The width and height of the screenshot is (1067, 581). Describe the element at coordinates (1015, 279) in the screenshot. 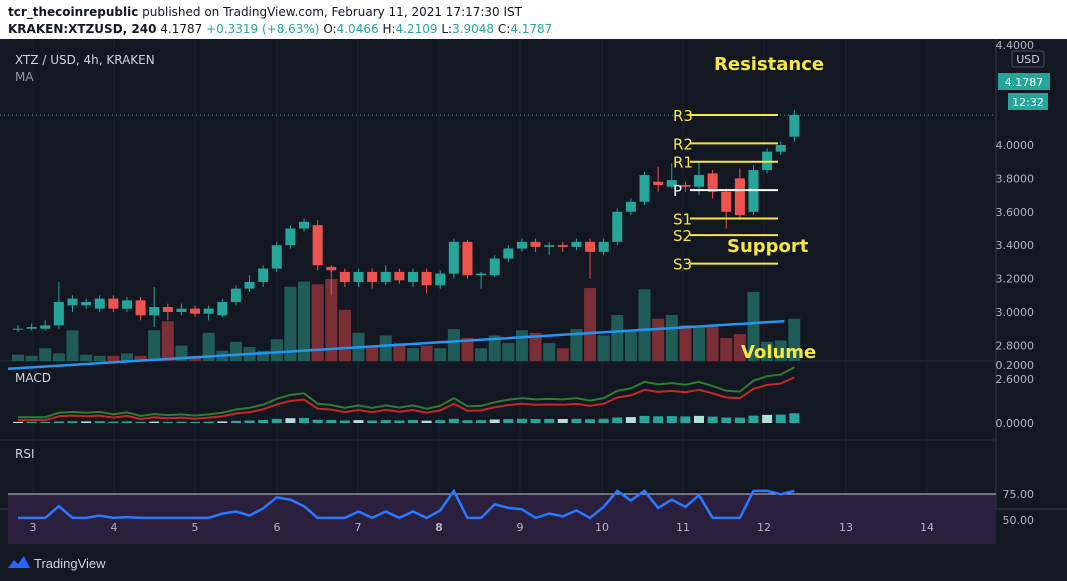

I see `price-tick-label: 3.2000` at that location.